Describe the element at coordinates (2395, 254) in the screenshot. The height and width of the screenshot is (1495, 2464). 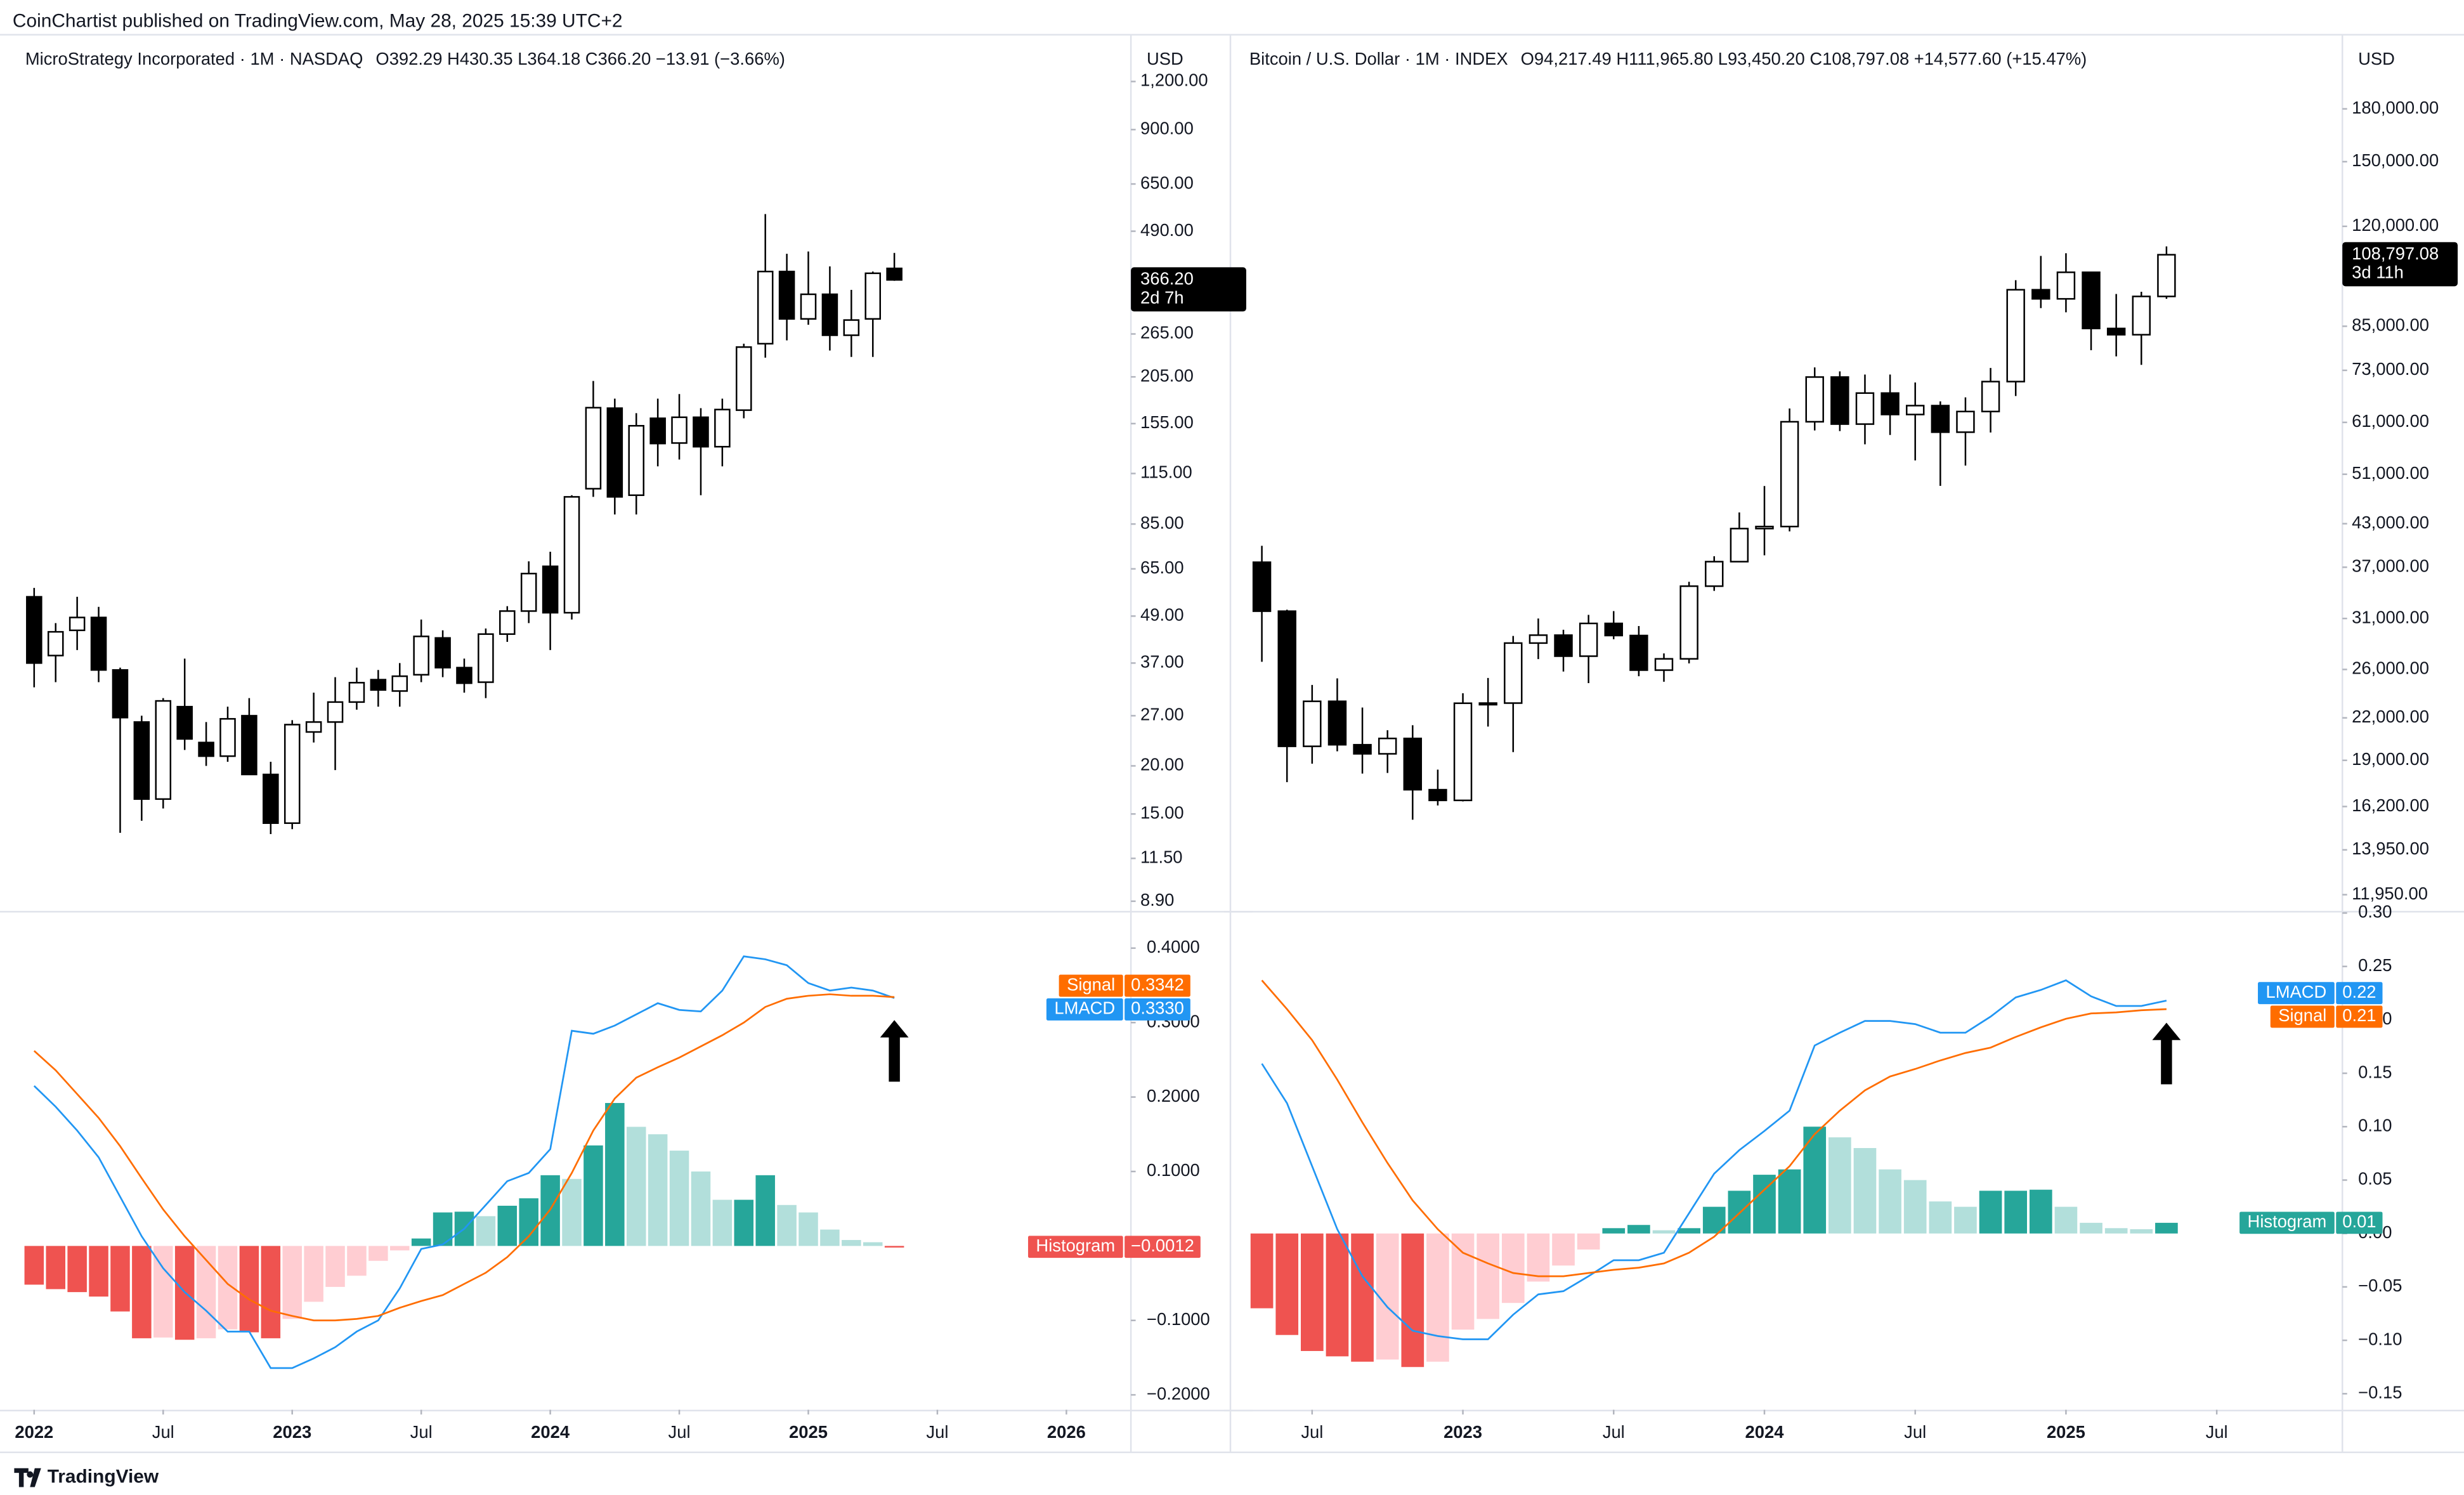
I see `last-price-label: 108,797.08` at that location.